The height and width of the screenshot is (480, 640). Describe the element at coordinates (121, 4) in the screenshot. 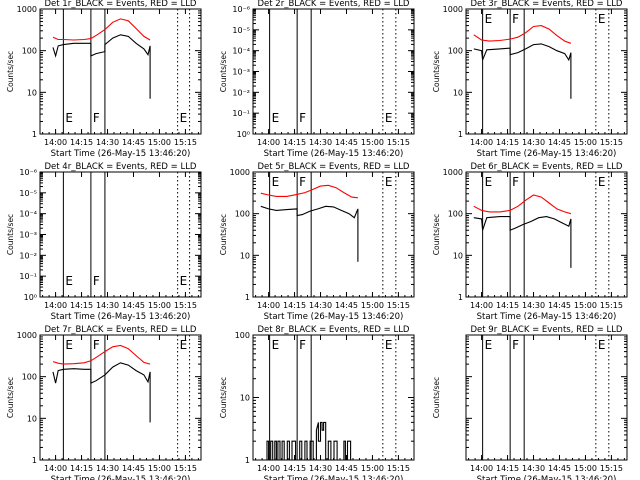

I see `panel-title: Det 1r_BLACK = Events, RED = LLD` at that location.